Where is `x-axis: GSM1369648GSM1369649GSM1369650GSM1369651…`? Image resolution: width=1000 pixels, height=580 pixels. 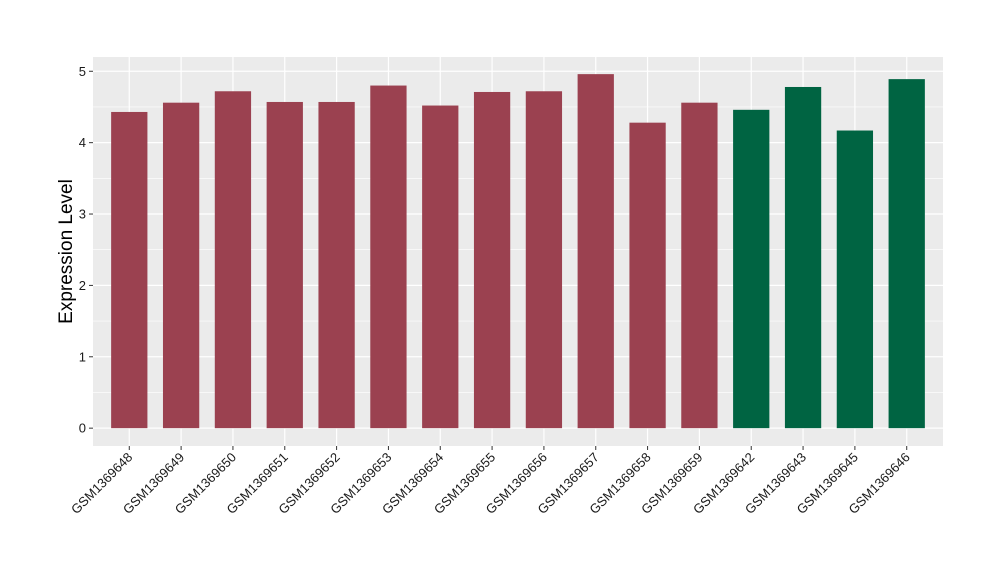
x-axis: GSM1369648GSM1369649GSM1369650GSM1369651… is located at coordinates (490, 481).